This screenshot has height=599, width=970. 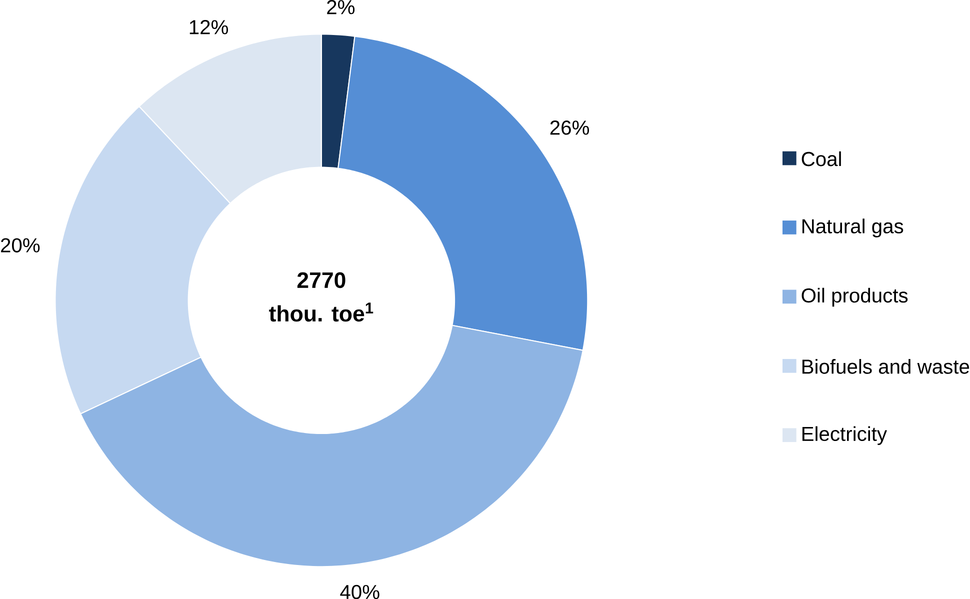 I want to click on data-label: 2%, so click(x=341, y=7).